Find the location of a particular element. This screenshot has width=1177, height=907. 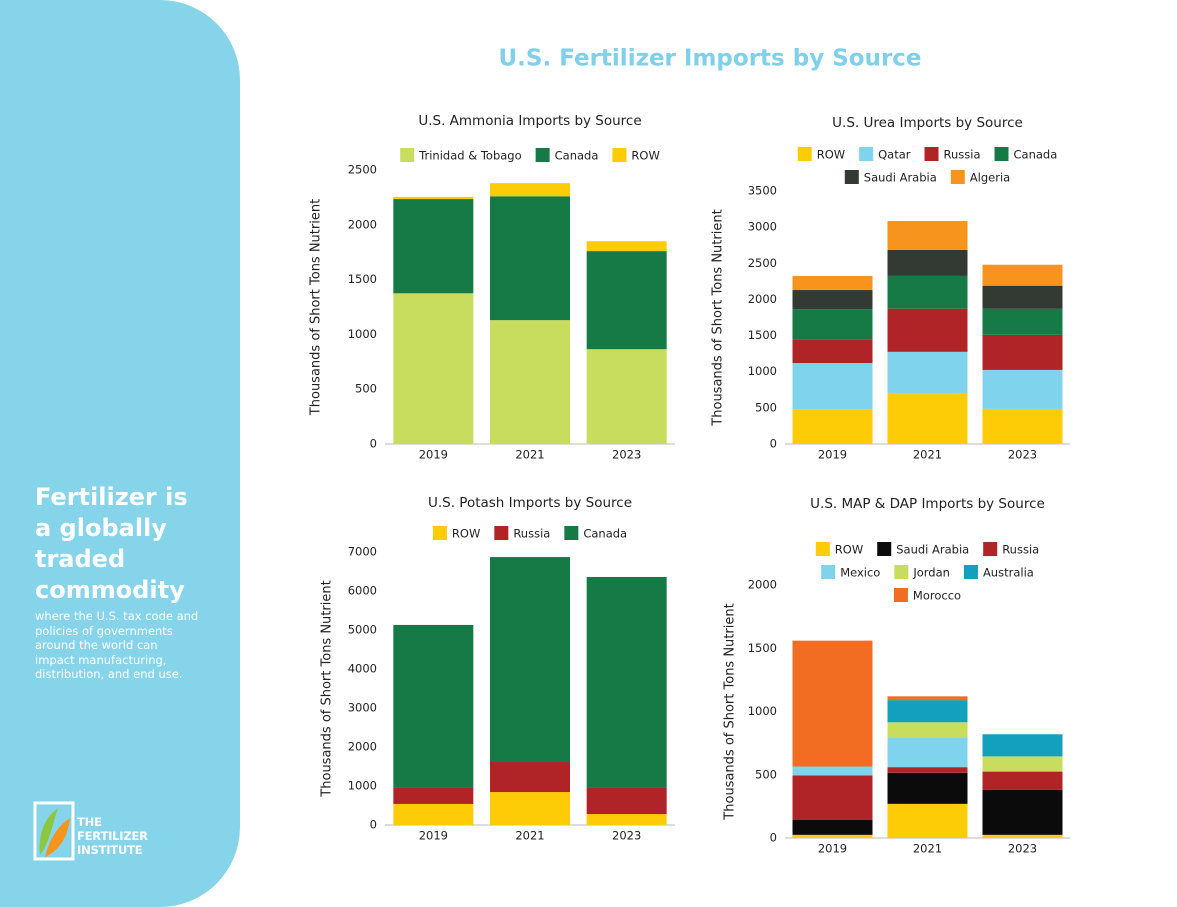

y-tick-label: 5000 is located at coordinates (362, 630).